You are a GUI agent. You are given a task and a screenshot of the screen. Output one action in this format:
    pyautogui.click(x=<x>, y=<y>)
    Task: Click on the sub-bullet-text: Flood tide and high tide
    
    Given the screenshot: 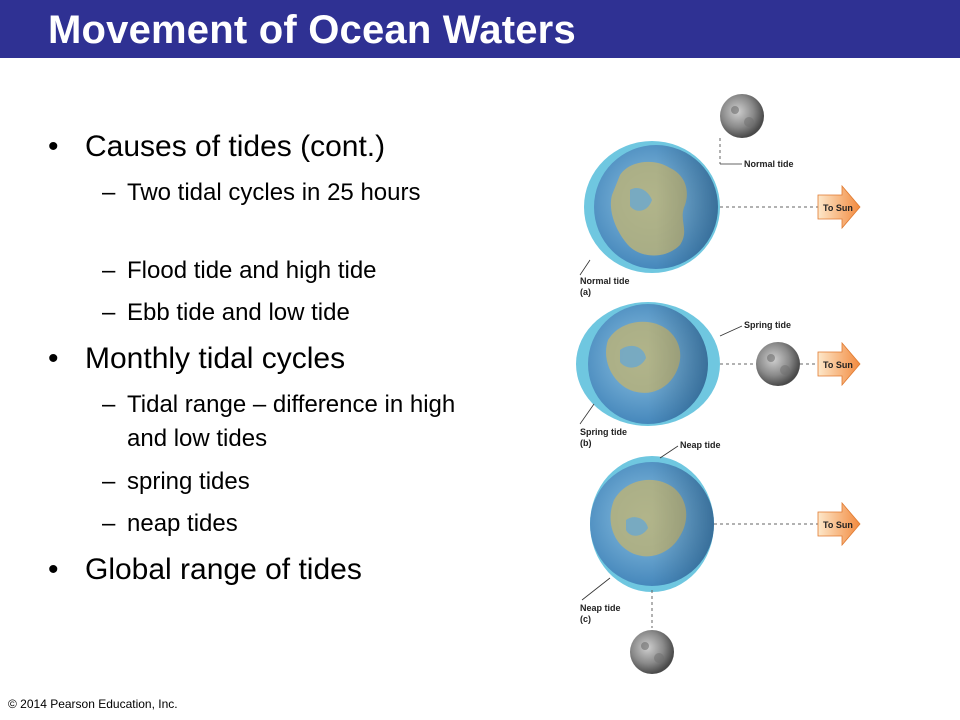 What is the action you would take?
    pyautogui.click(x=252, y=270)
    